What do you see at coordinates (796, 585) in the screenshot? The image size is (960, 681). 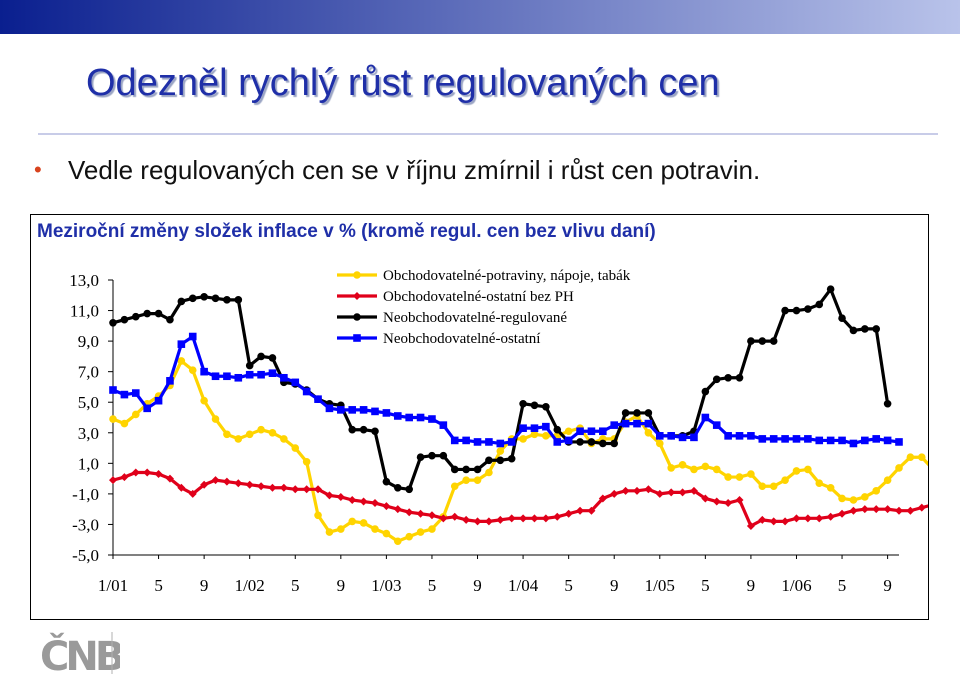 I see `x-tick-label: 1/06` at bounding box center [796, 585].